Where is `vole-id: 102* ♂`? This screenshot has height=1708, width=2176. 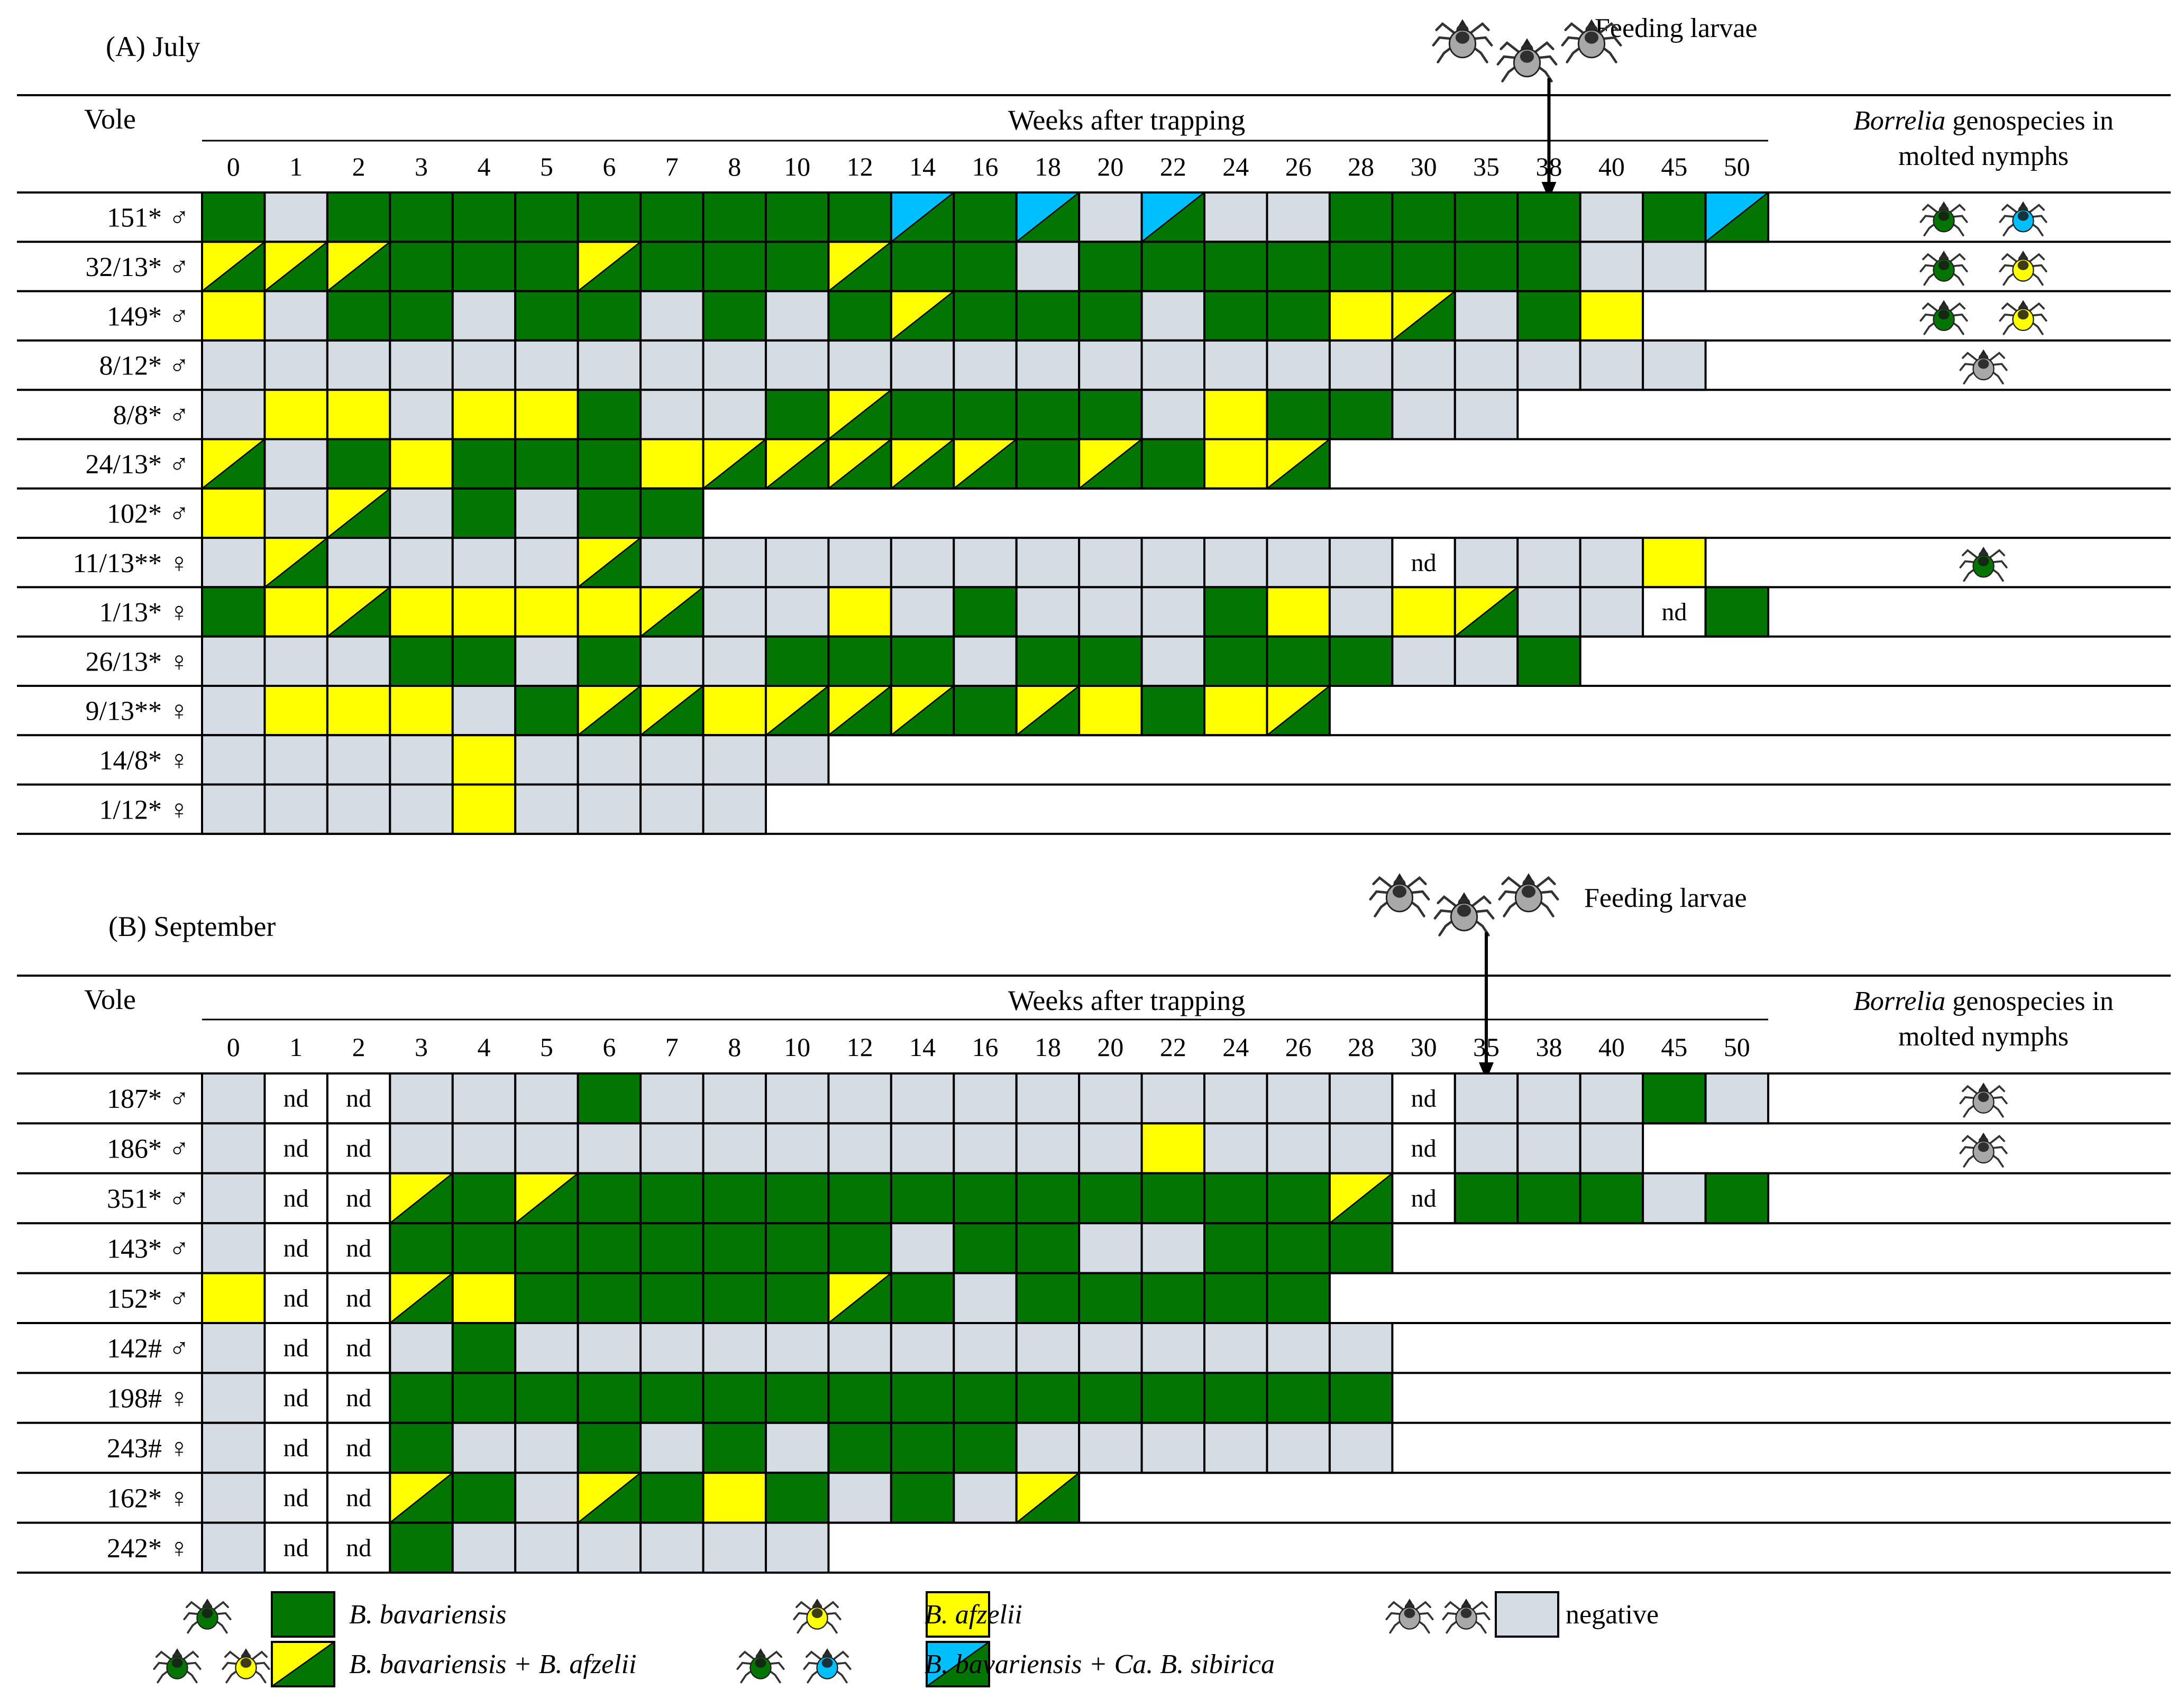 vole-id: 102* ♂ is located at coordinates (148, 514).